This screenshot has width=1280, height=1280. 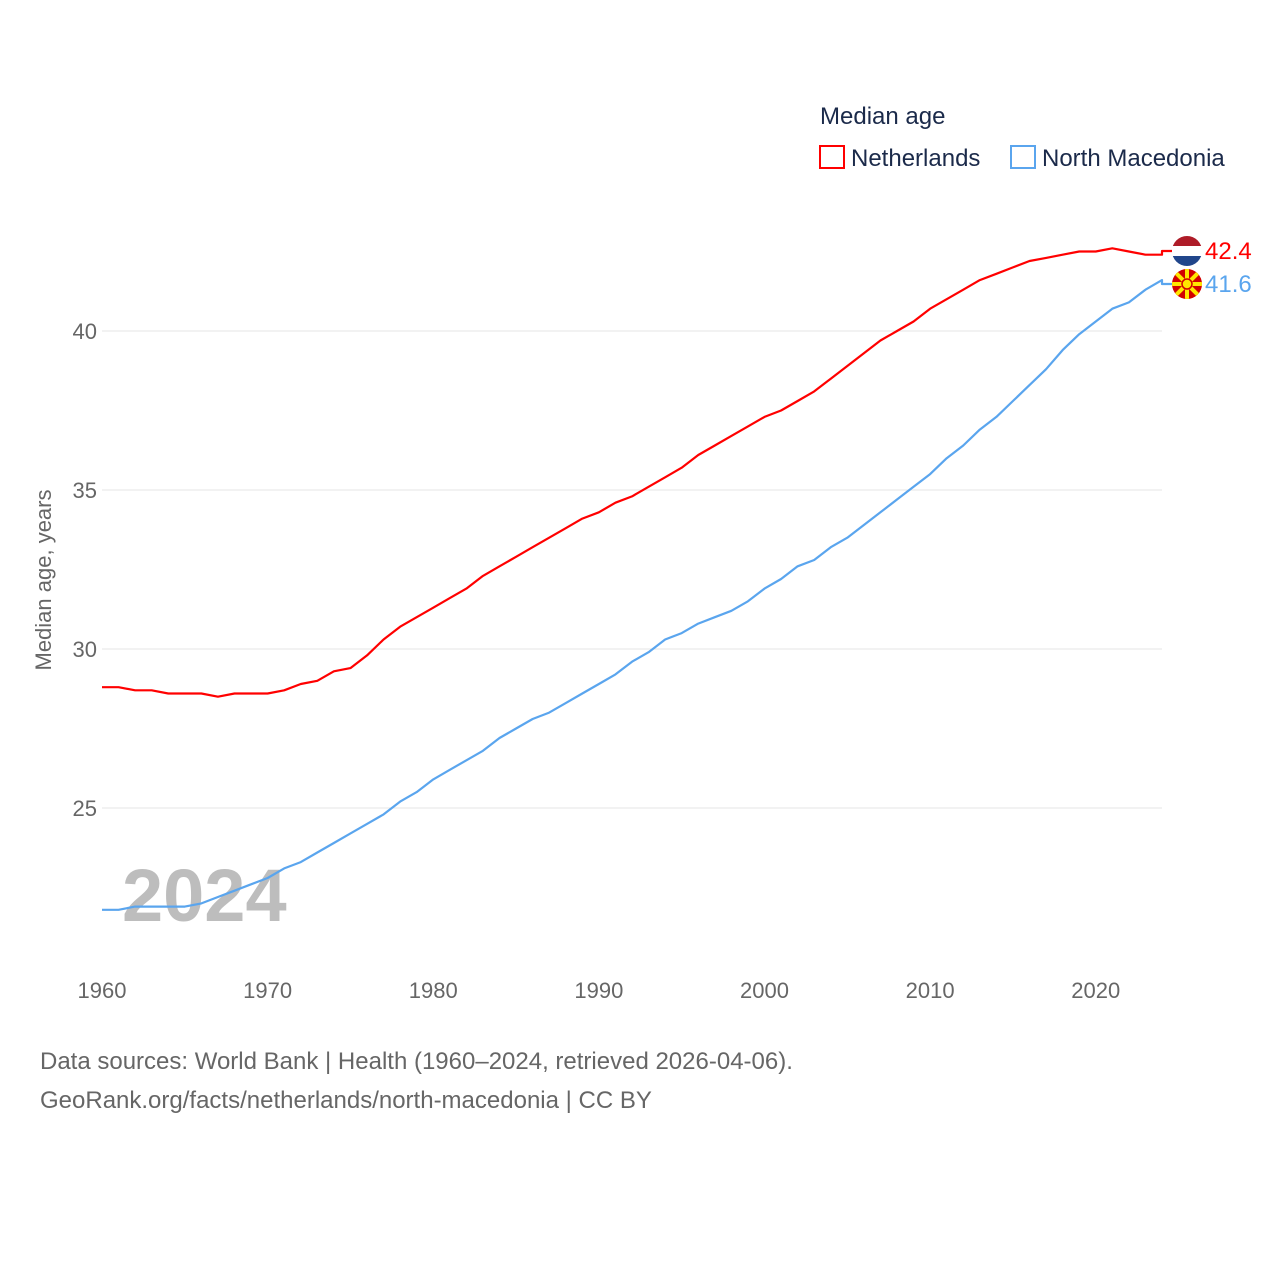 What do you see at coordinates (1187, 251) in the screenshot?
I see `netherlands-flag-icon` at bounding box center [1187, 251].